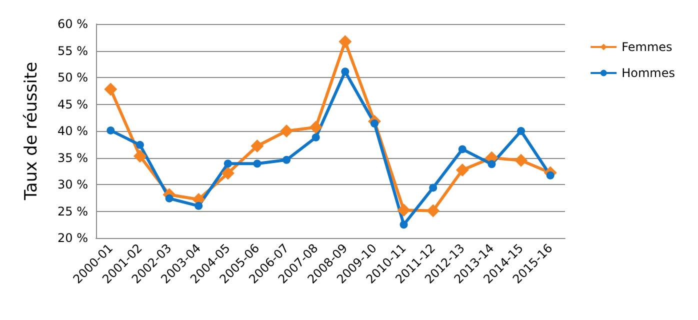  Describe the element at coordinates (73, 24) in the screenshot. I see `y-tick-label: 60 %` at that location.